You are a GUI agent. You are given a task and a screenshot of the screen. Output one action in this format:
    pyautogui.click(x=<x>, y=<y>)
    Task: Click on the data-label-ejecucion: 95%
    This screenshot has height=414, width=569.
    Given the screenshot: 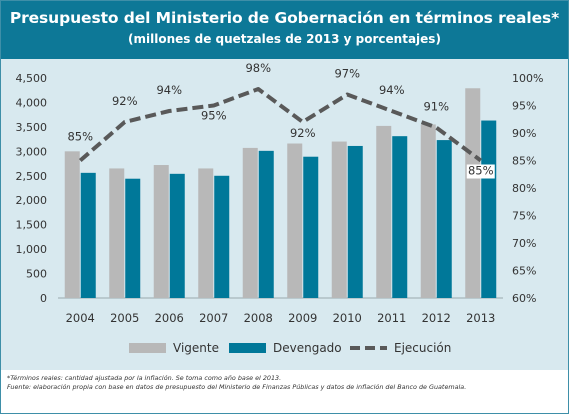 What is the action you would take?
    pyautogui.click(x=214, y=116)
    